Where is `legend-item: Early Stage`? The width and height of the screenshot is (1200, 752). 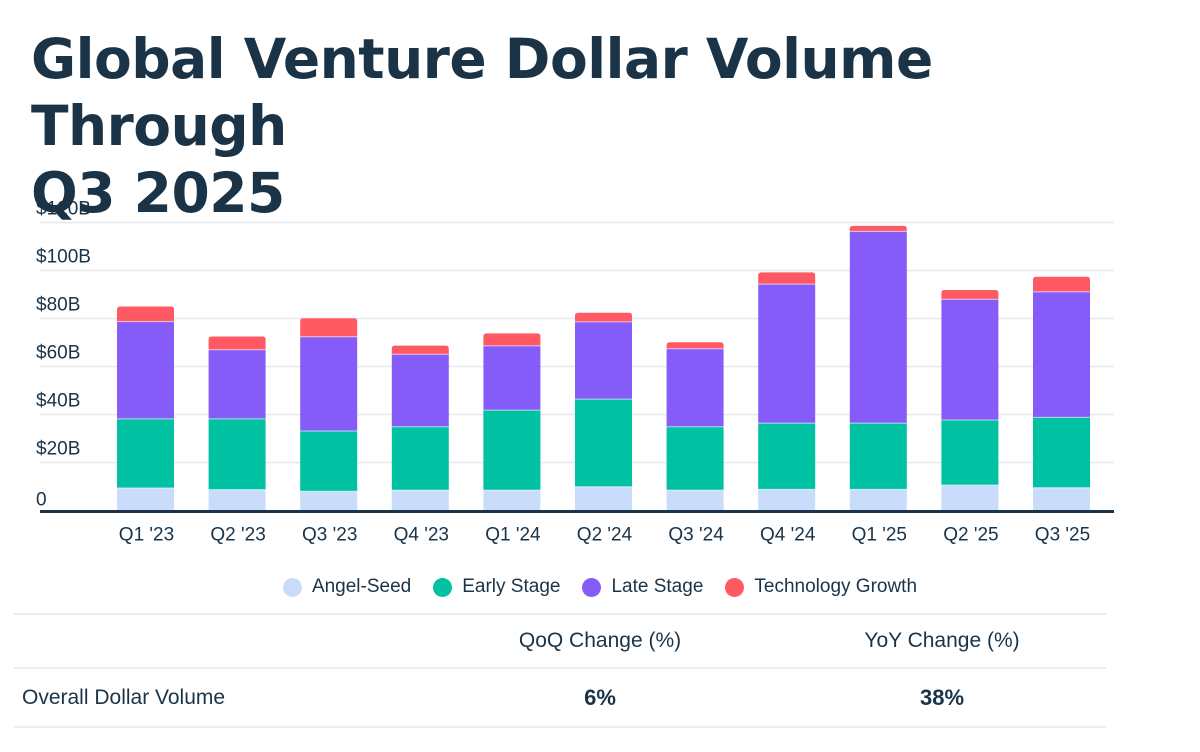
legend-item: Early Stage is located at coordinates (496, 587).